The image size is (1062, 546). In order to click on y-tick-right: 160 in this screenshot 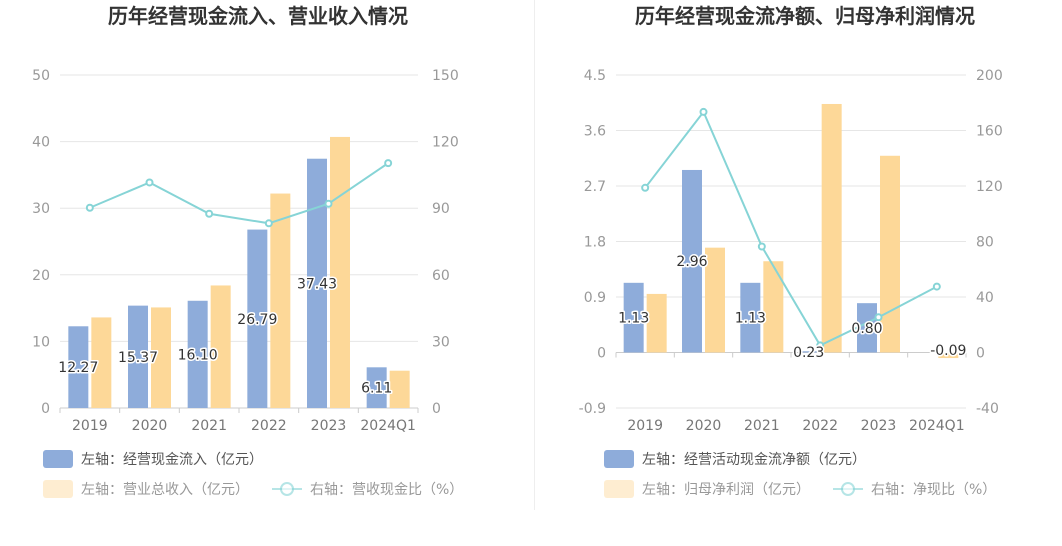, I will do `click(989, 132)`.